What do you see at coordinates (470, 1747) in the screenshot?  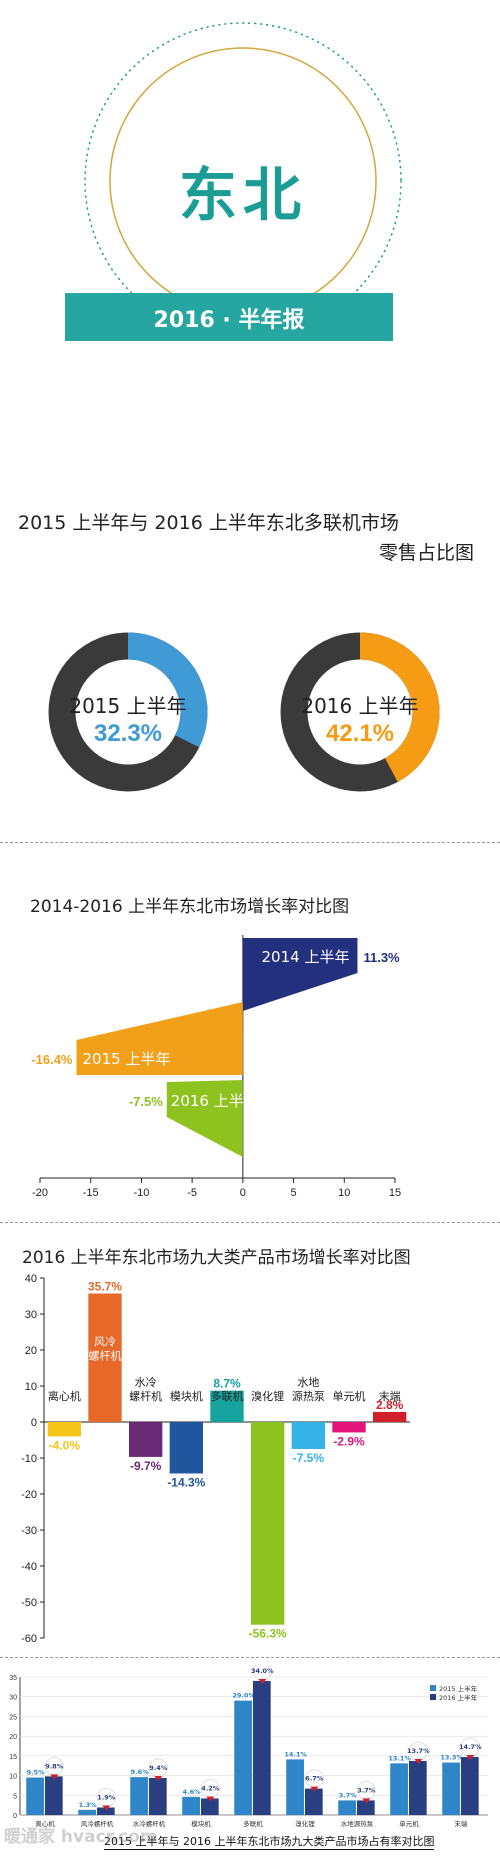 I see `share-value-2016: 14.7%` at bounding box center [470, 1747].